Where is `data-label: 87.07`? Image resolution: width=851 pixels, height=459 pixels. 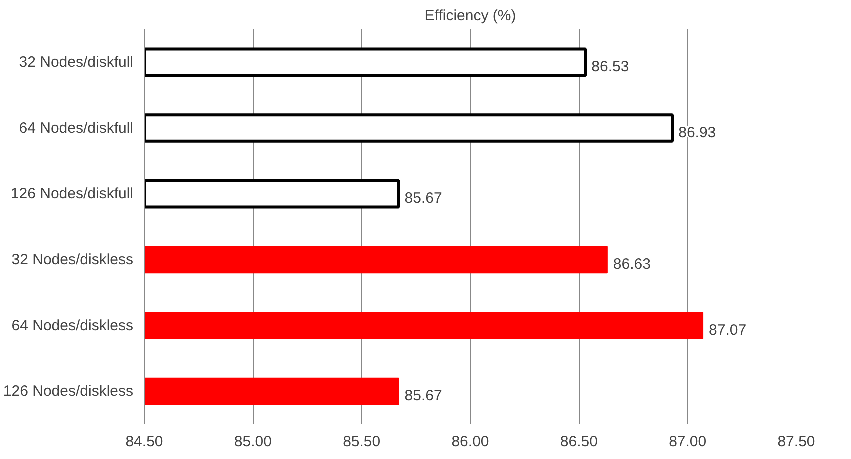
data-label: 87.07 is located at coordinates (728, 330).